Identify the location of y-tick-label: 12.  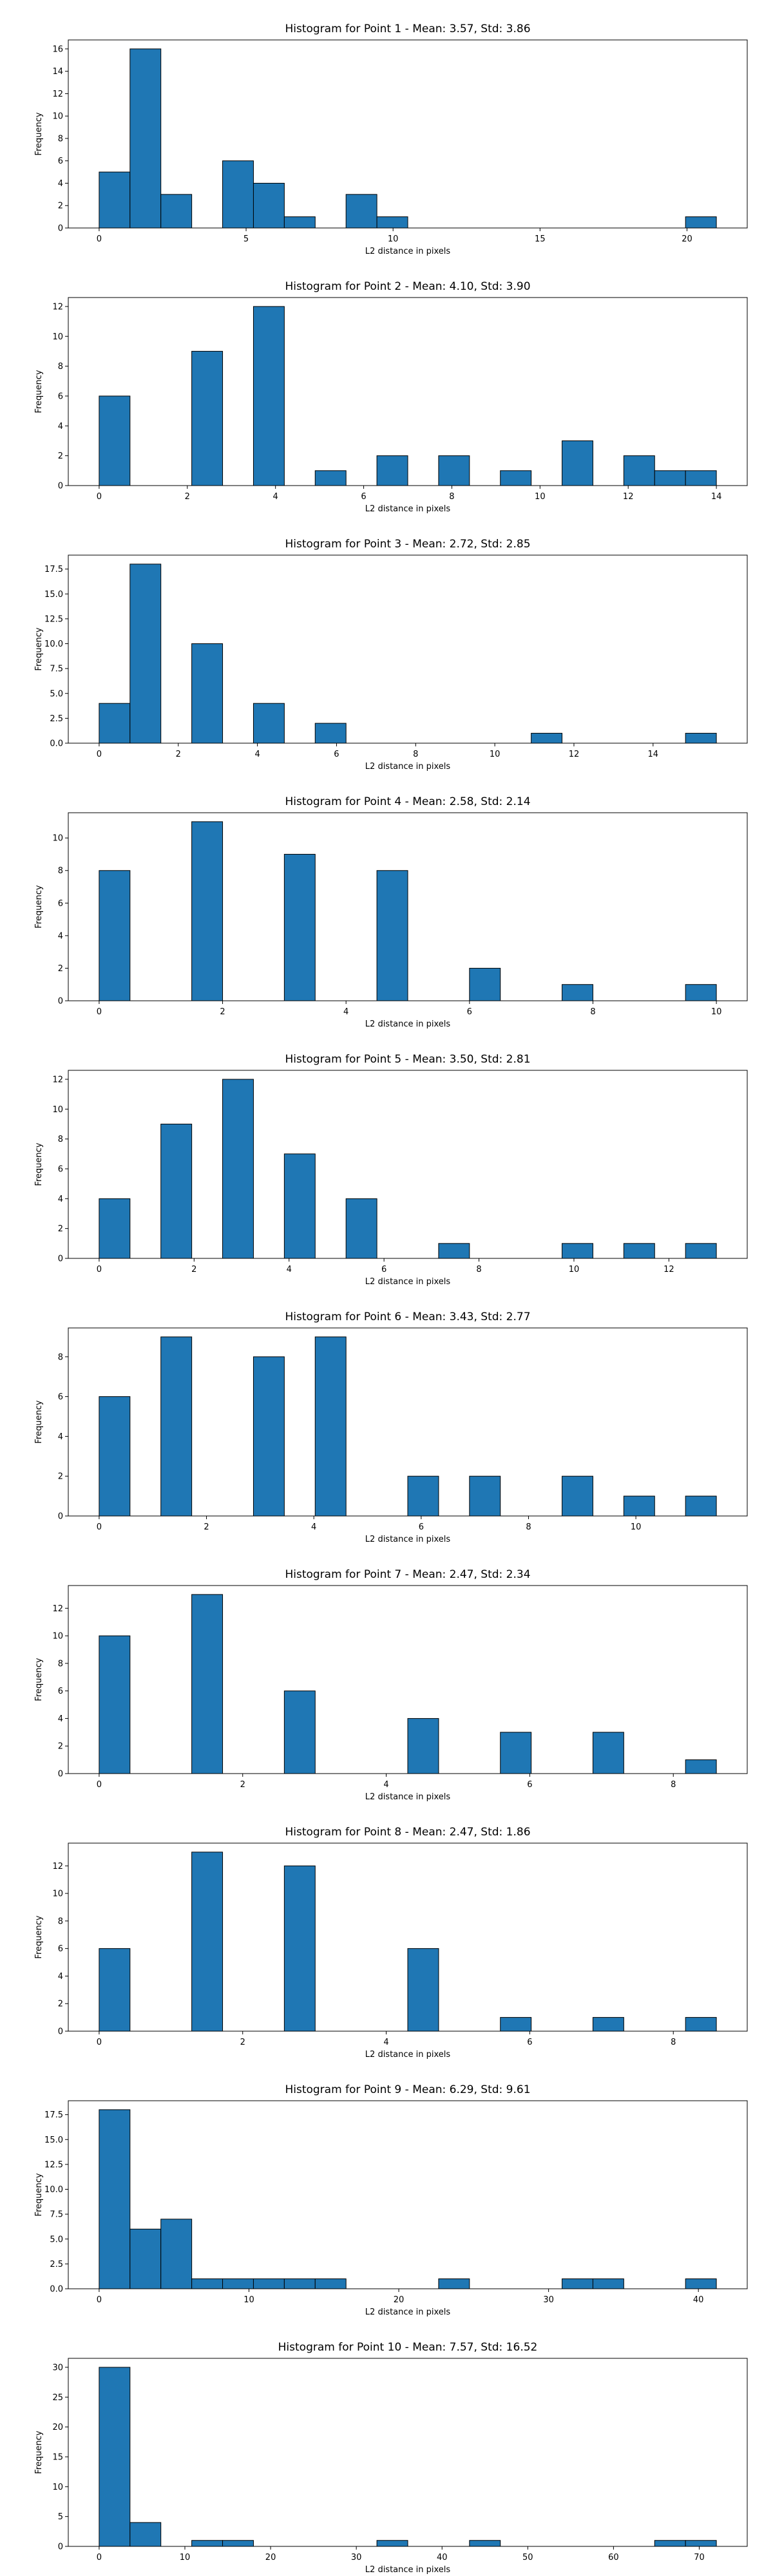
(57, 1079).